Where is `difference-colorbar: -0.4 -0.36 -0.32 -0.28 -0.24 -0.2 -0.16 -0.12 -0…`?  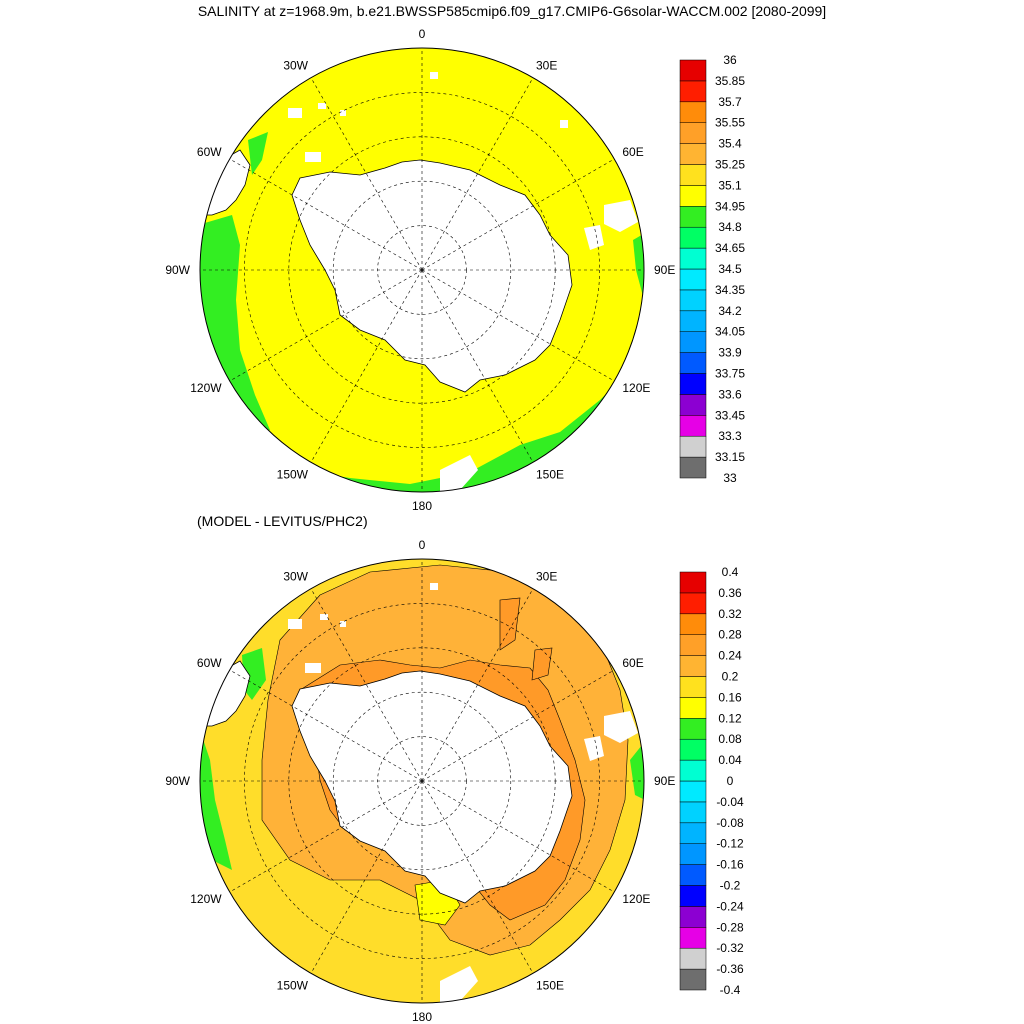 difference-colorbar: -0.4 -0.36 -0.32 -0.28 -0.24 -0.2 -0.16 -0.12 -0… is located at coordinates (711, 781).